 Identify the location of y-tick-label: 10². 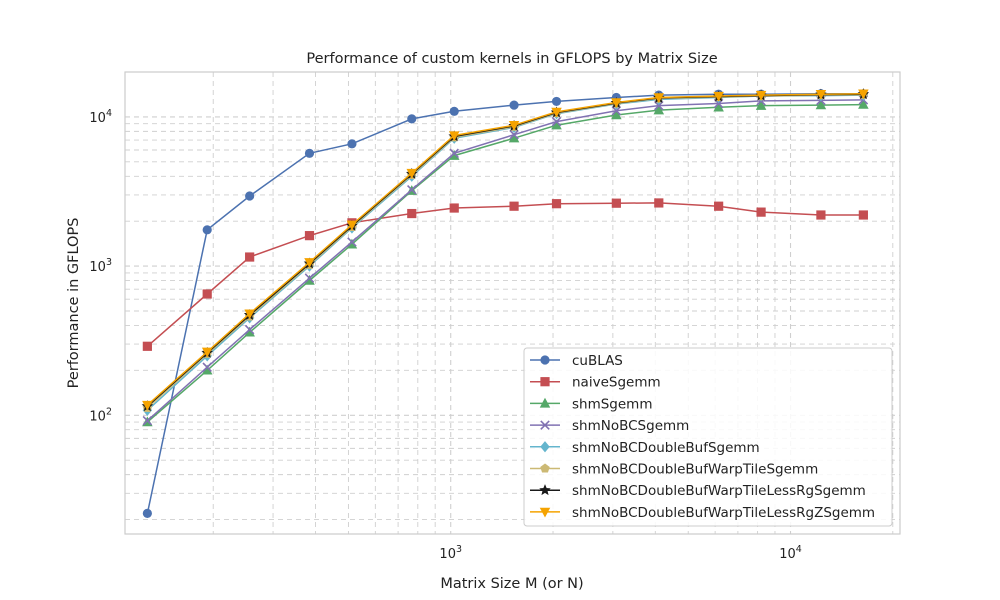
(100, 415).